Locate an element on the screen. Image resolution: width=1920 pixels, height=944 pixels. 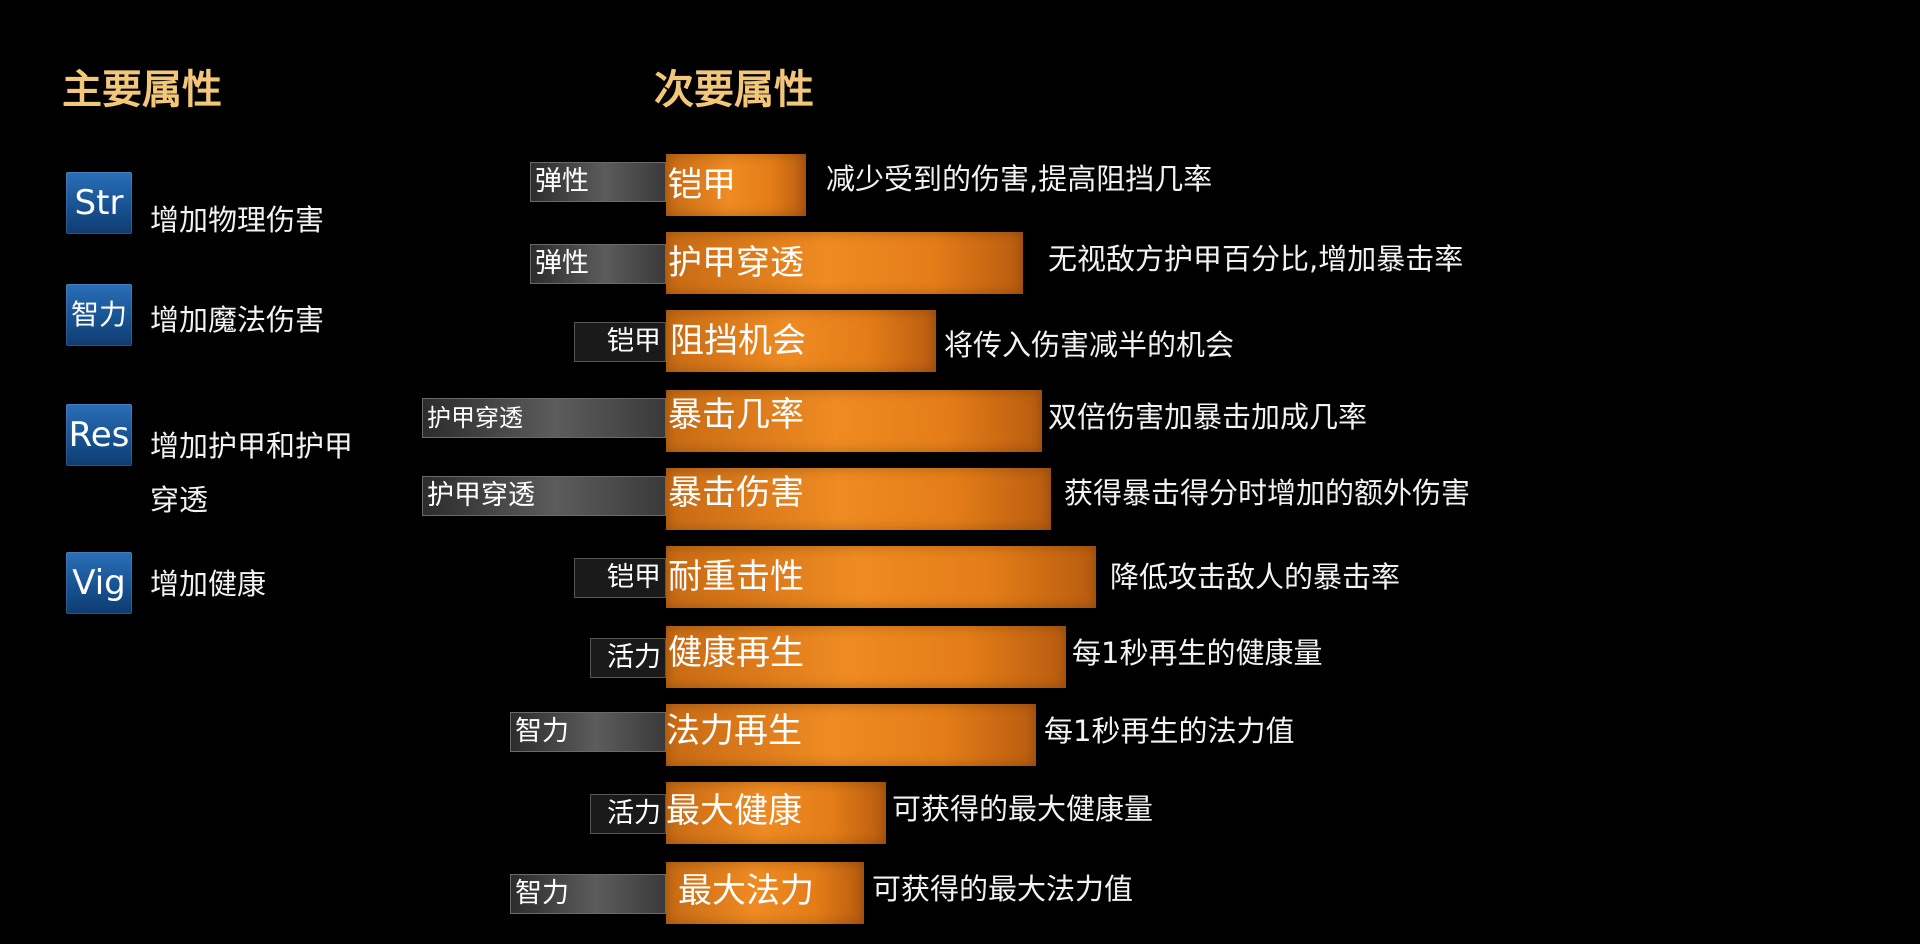
stat-bar: 阻挡机会 is located at coordinates (801, 341).